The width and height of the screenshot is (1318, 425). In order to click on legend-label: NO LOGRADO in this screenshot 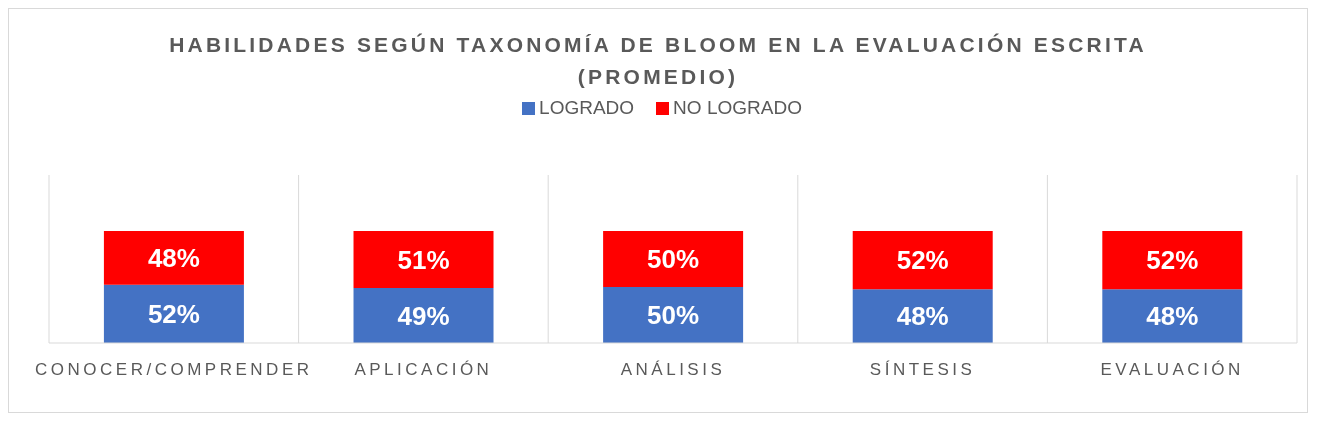, I will do `click(737, 107)`.